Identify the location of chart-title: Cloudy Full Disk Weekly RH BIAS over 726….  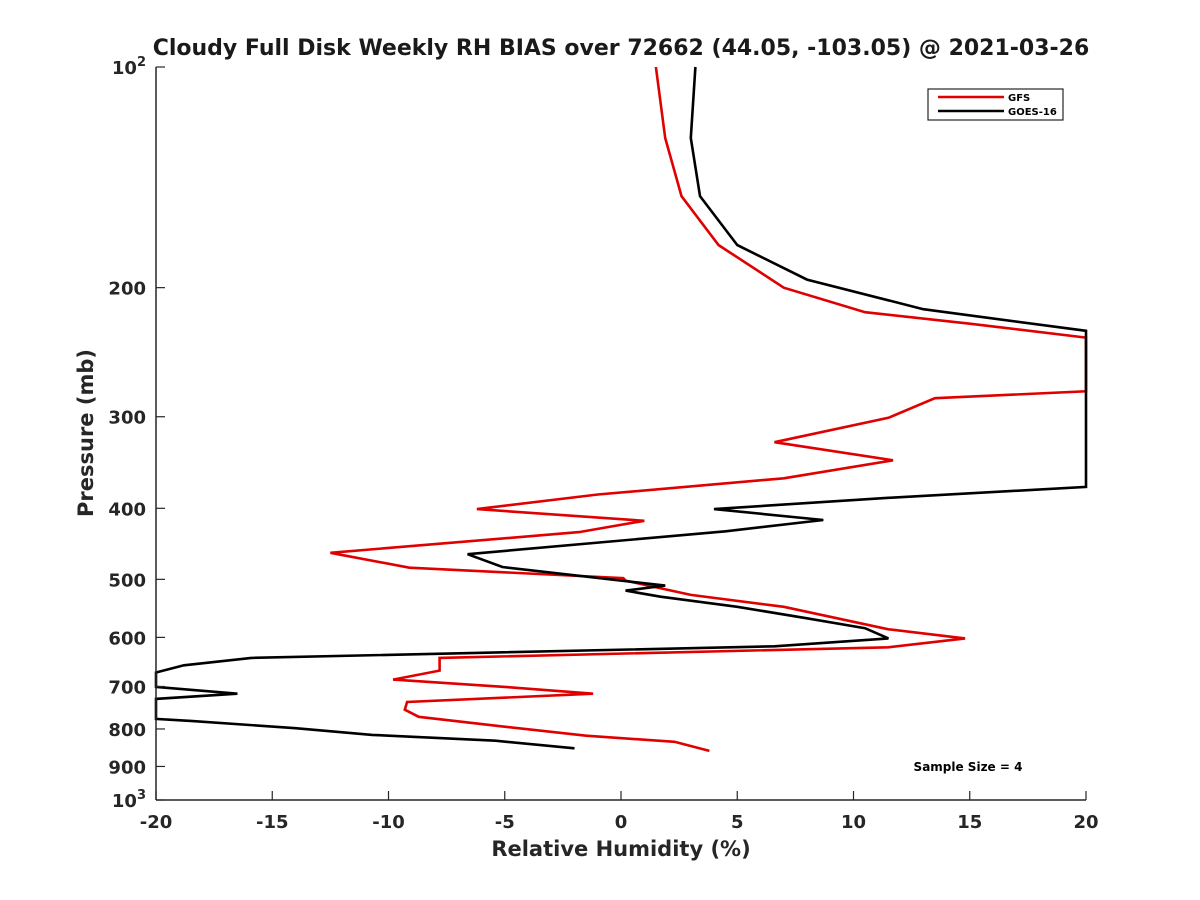
(621, 48).